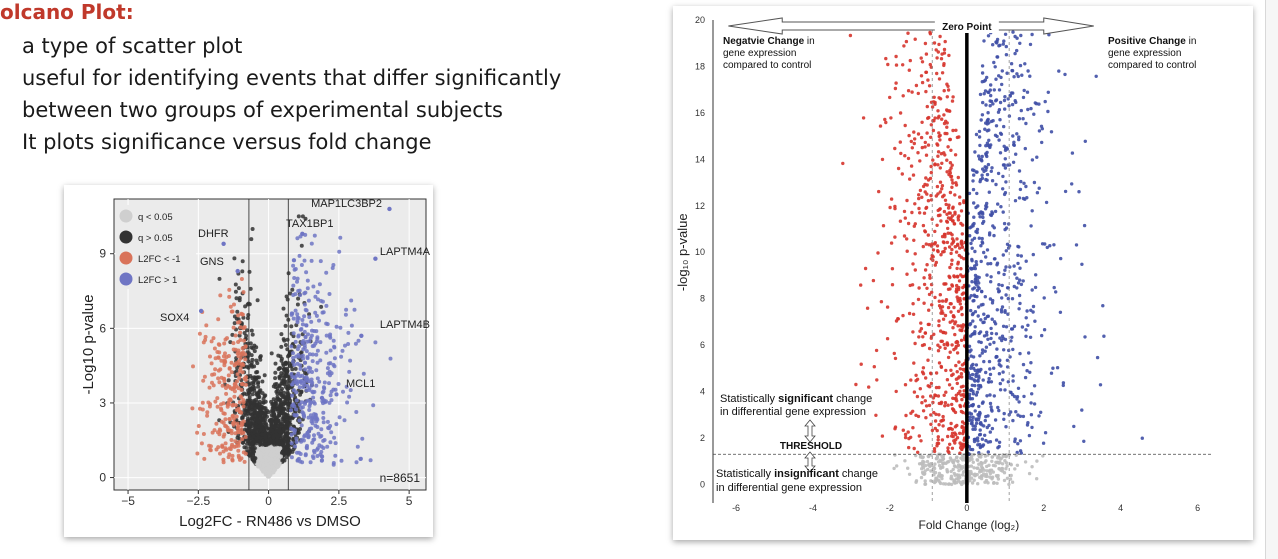 The width and height of the screenshot is (1278, 559). What do you see at coordinates (361, 335) in the screenshot?
I see `left-labeled-gene-point` at bounding box center [361, 335].